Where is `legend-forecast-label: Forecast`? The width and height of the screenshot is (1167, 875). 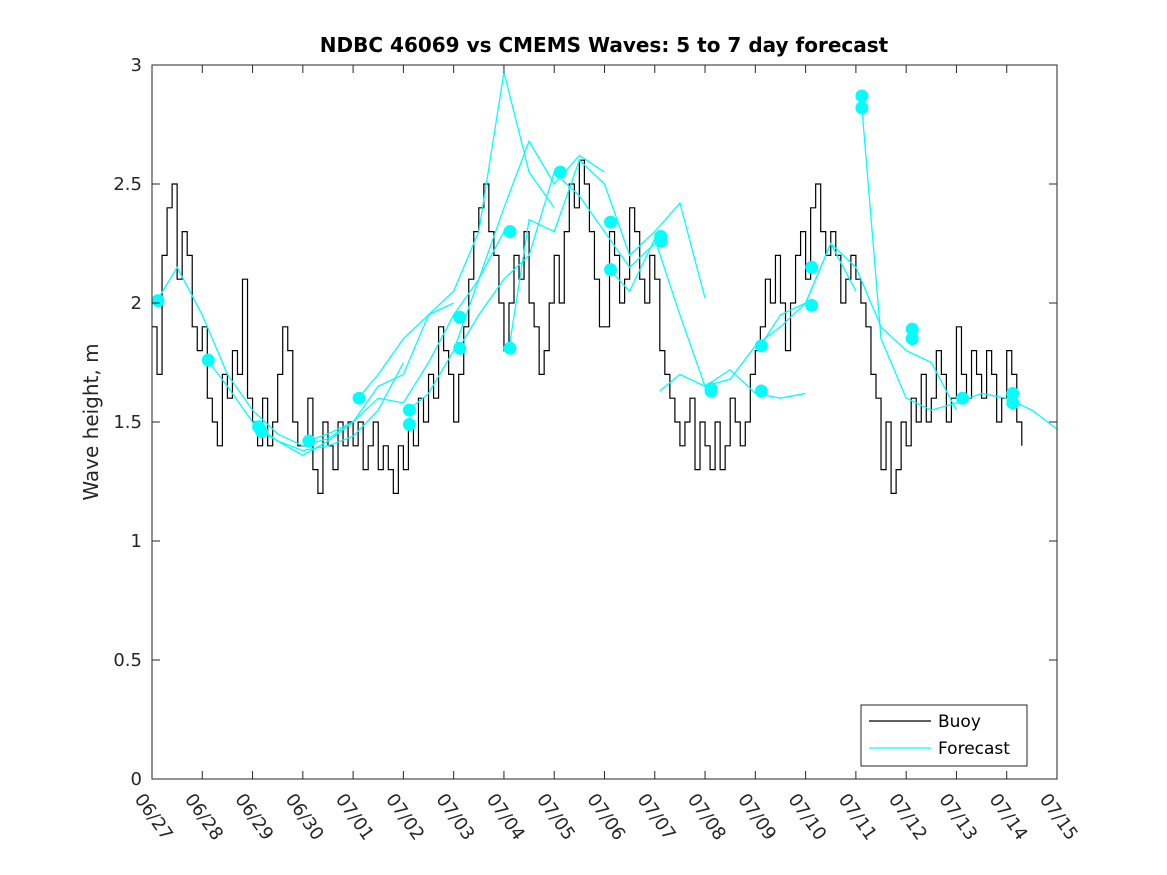 legend-forecast-label: Forecast is located at coordinates (974, 749).